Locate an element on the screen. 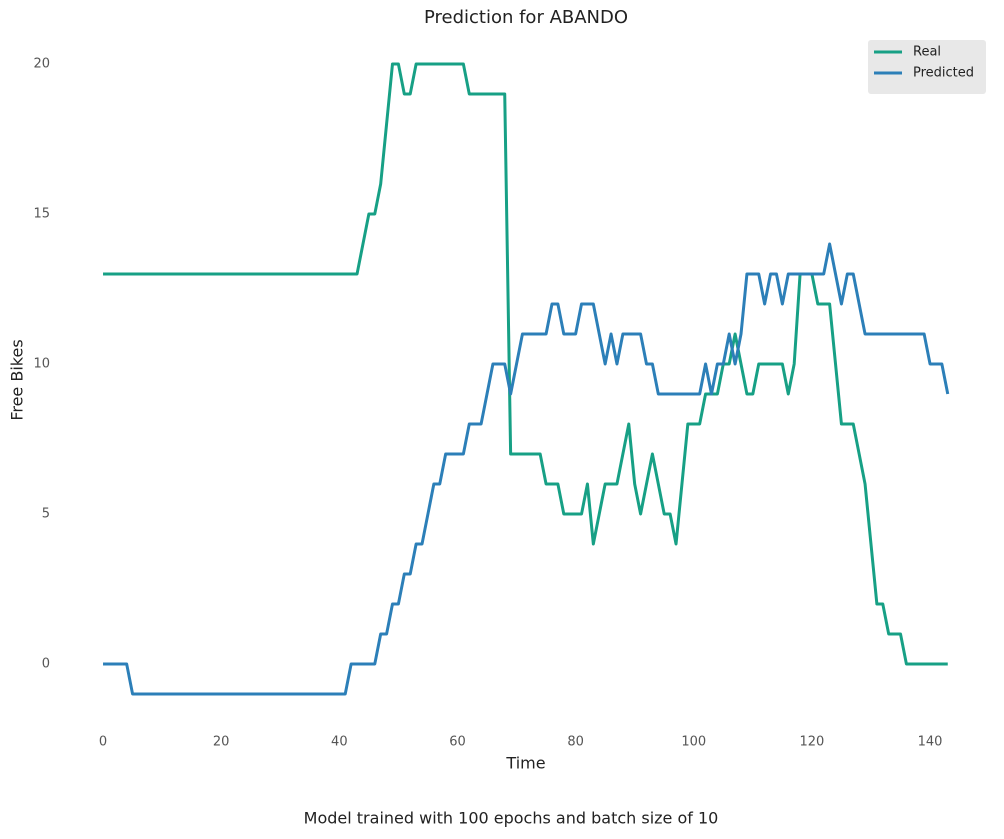 The height and width of the screenshot is (839, 1004). y-axis-label: Free Bikes is located at coordinates (17, 379).